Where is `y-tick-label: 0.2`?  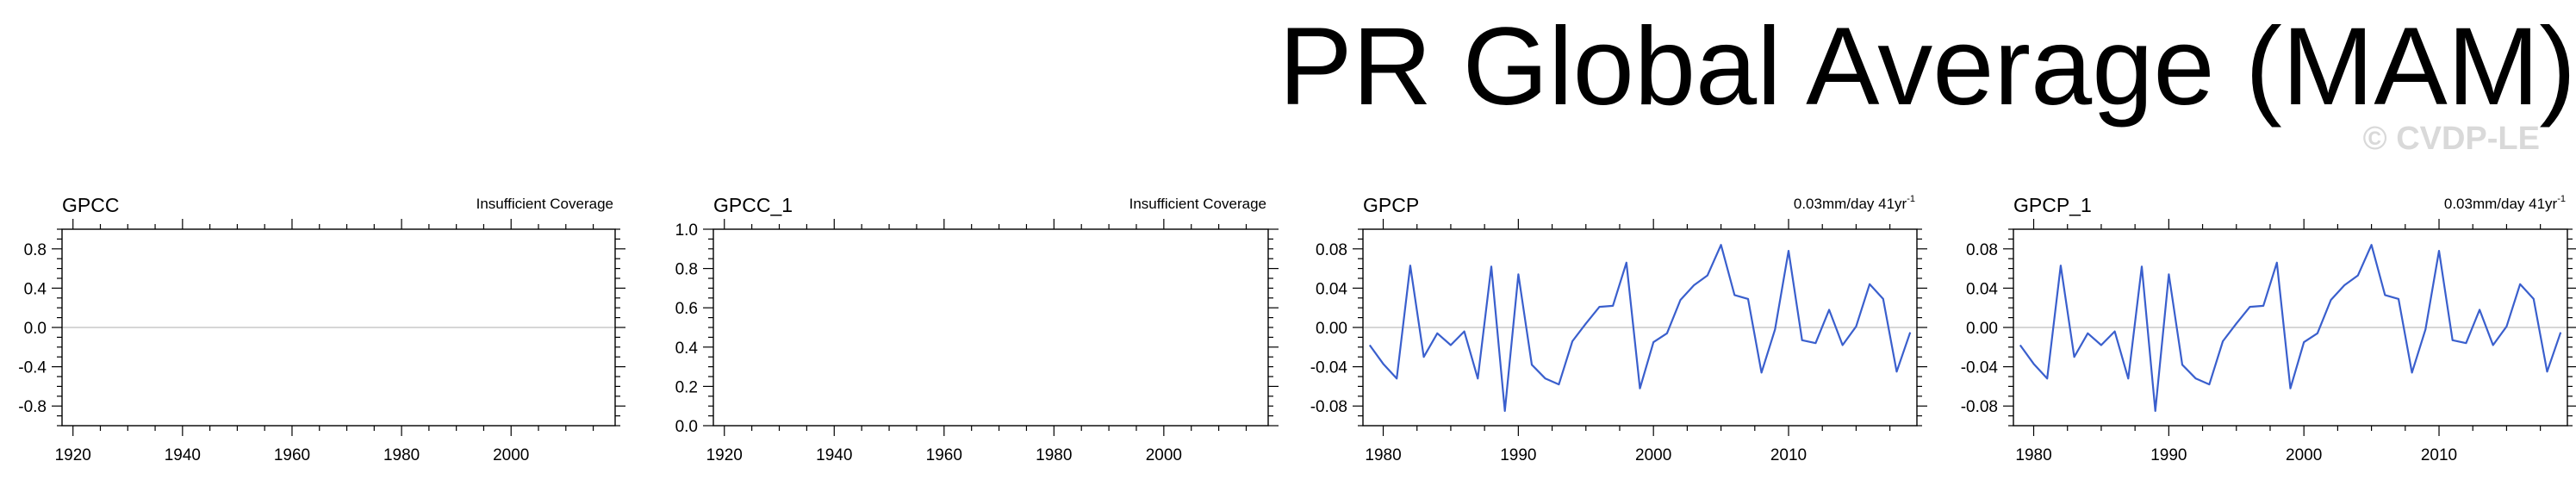 y-tick-label: 0.2 is located at coordinates (687, 387).